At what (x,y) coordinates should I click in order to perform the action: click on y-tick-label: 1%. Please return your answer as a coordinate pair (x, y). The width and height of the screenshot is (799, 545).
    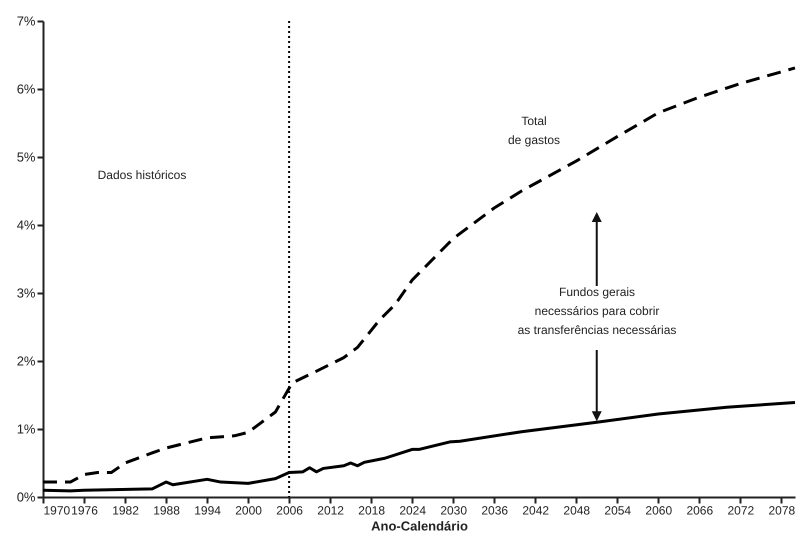
    Looking at the image, I should click on (26, 429).